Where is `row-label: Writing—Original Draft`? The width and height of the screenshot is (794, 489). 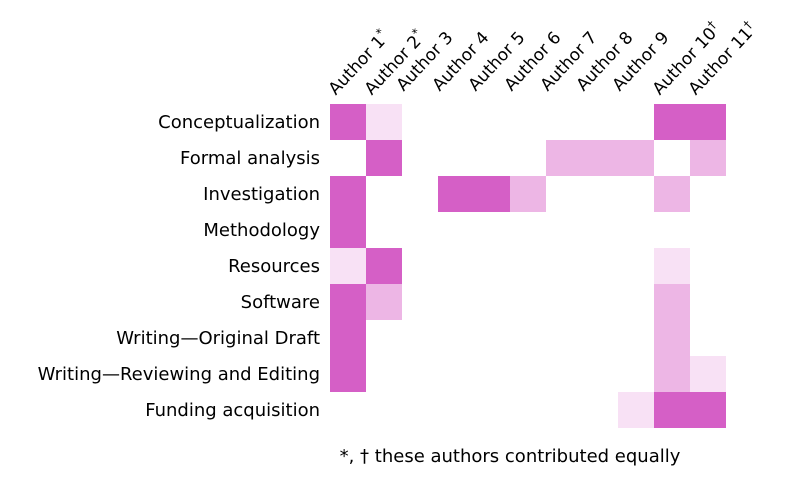 row-label: Writing—Original Draft is located at coordinates (218, 338).